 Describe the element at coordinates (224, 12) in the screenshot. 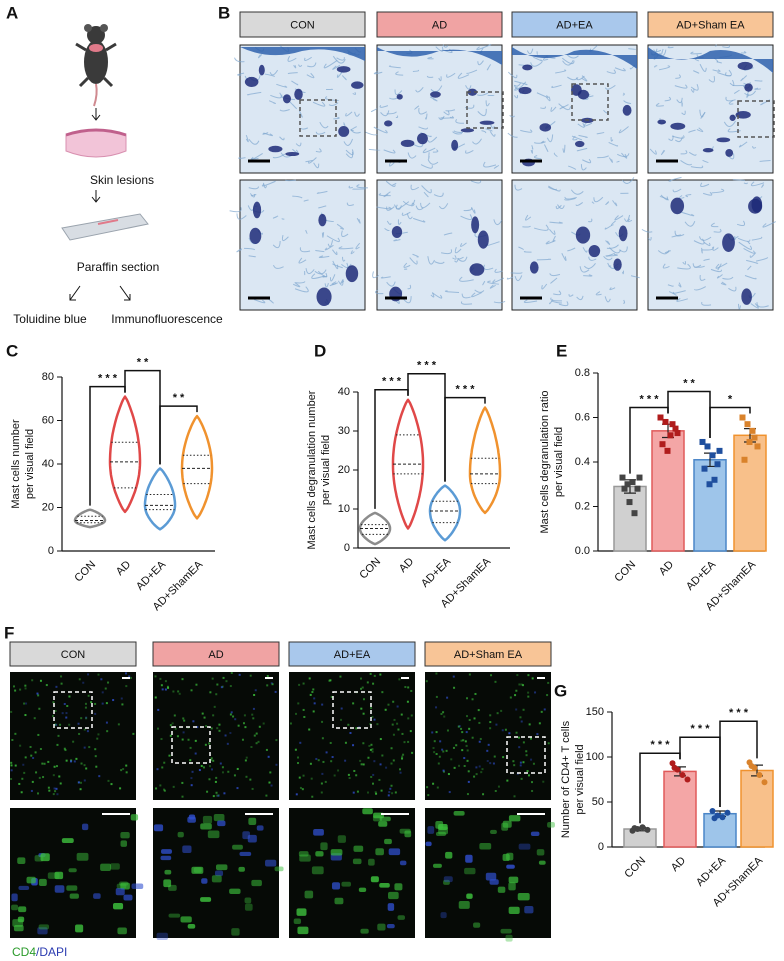

I see `panel-label: B` at that location.